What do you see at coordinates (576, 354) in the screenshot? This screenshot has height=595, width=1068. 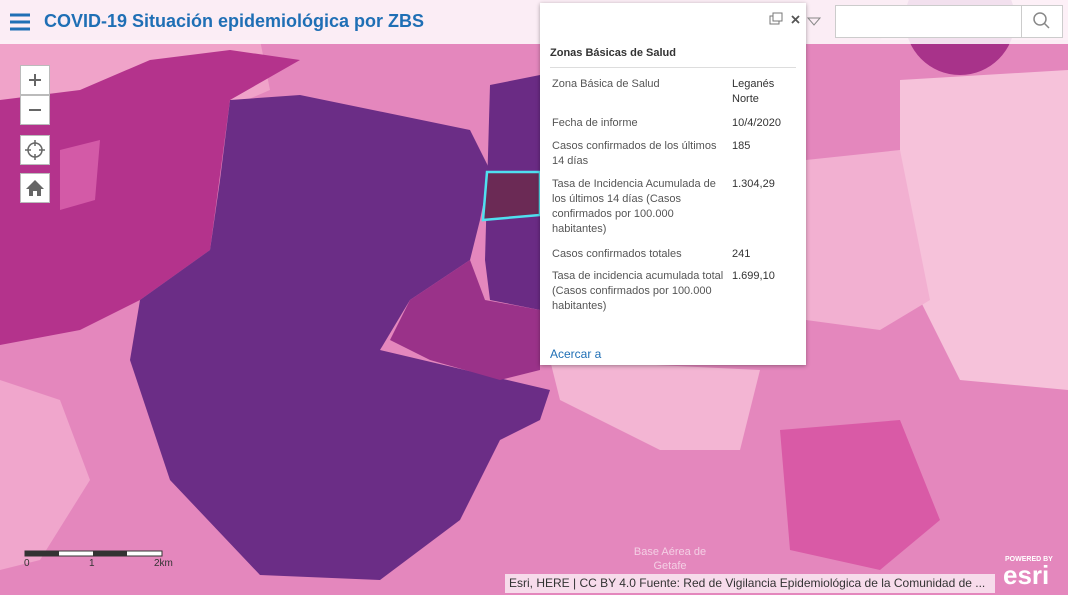 I see `zoom-to-link: Acercar a` at bounding box center [576, 354].